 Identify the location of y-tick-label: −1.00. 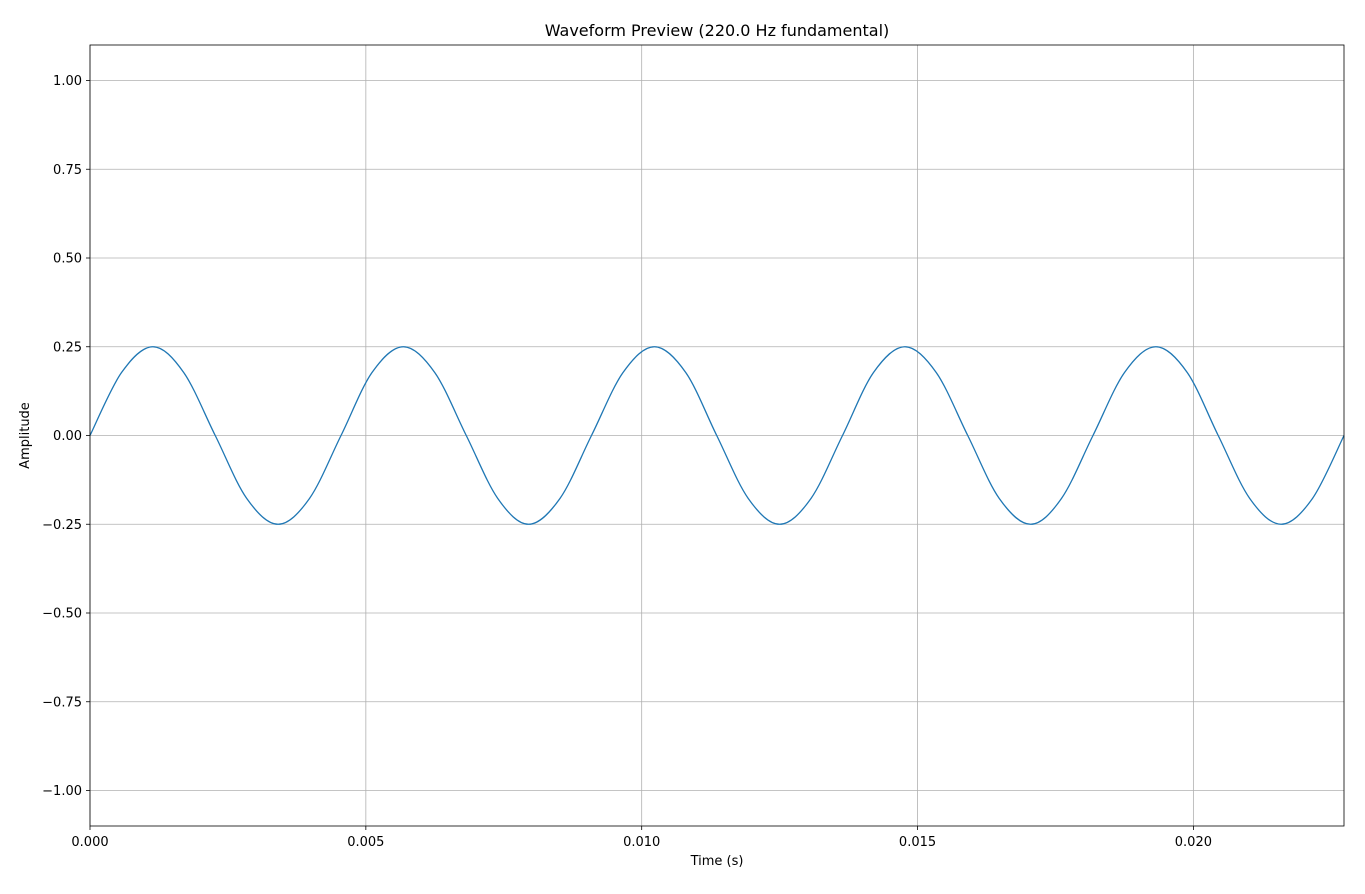
(62, 791).